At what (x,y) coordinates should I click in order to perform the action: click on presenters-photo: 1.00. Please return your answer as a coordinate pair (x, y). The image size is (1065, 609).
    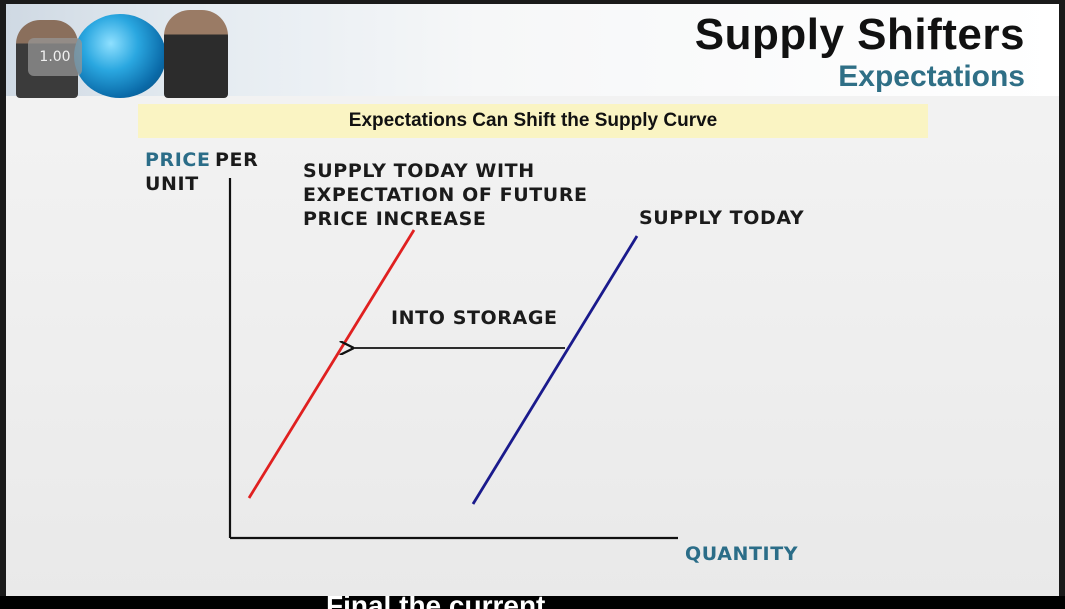
    Looking at the image, I should click on (122, 53).